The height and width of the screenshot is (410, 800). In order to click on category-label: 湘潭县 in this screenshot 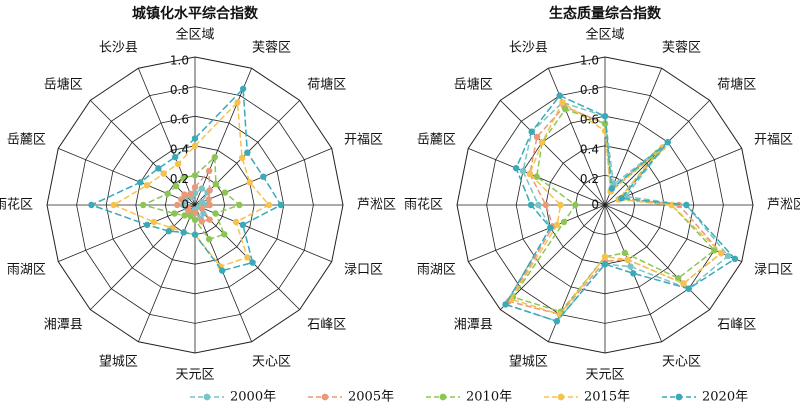, I will do `click(473, 325)`.